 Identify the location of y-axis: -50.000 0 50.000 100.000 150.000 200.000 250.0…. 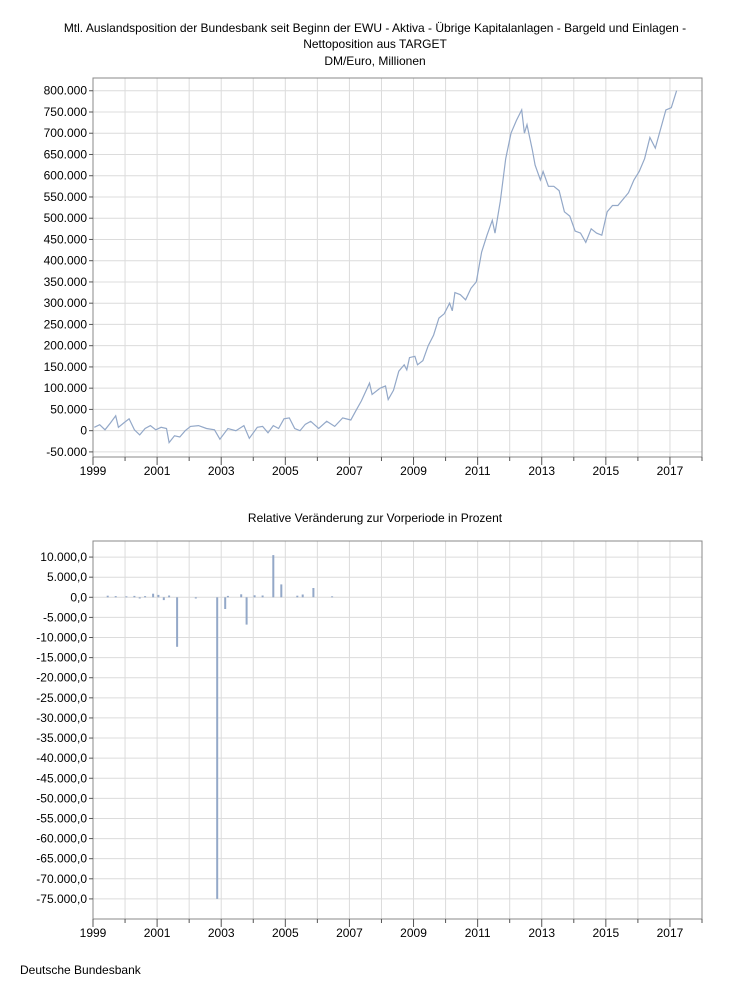
(68, 271).